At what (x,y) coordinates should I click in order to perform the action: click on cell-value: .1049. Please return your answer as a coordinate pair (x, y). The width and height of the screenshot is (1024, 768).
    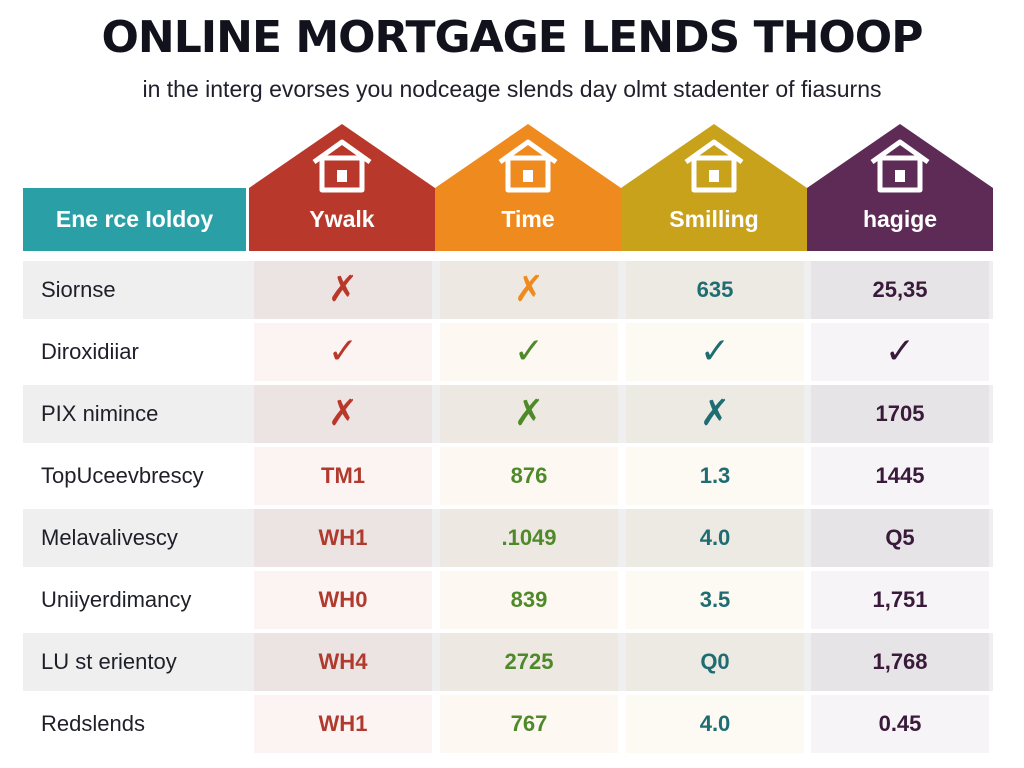
    Looking at the image, I should click on (529, 537).